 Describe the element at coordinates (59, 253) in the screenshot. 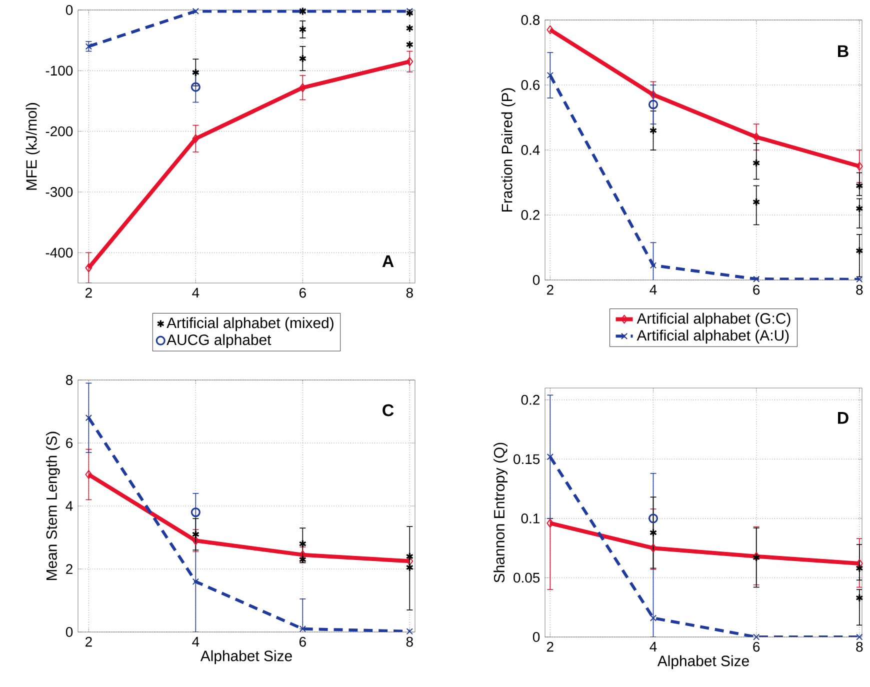

I see `y-tick-label: -400` at that location.